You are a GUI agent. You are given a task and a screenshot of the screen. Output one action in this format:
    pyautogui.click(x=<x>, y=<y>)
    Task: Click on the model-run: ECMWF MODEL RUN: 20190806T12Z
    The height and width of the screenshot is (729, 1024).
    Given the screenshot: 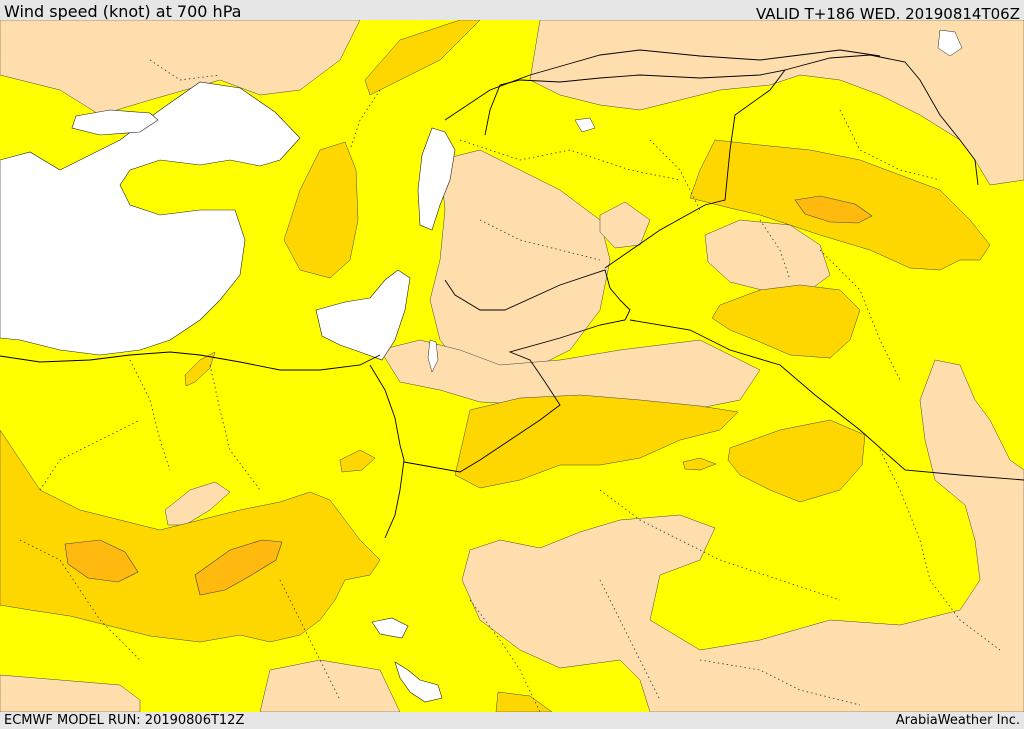 What is the action you would take?
    pyautogui.click(x=124, y=720)
    